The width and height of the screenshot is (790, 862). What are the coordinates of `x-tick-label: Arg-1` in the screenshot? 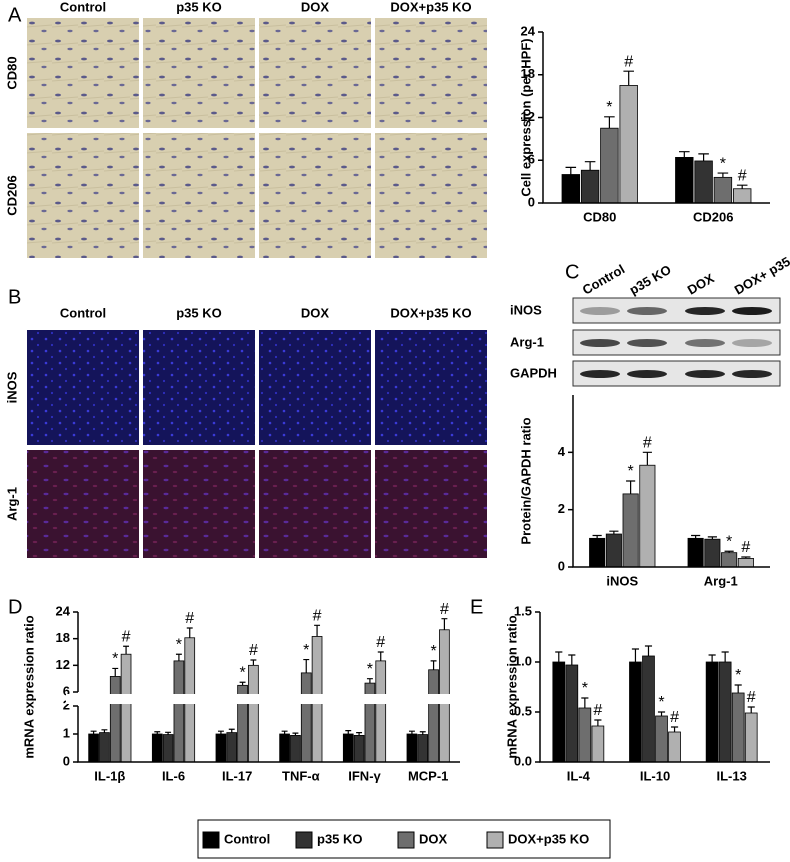 It's located at (721, 580).